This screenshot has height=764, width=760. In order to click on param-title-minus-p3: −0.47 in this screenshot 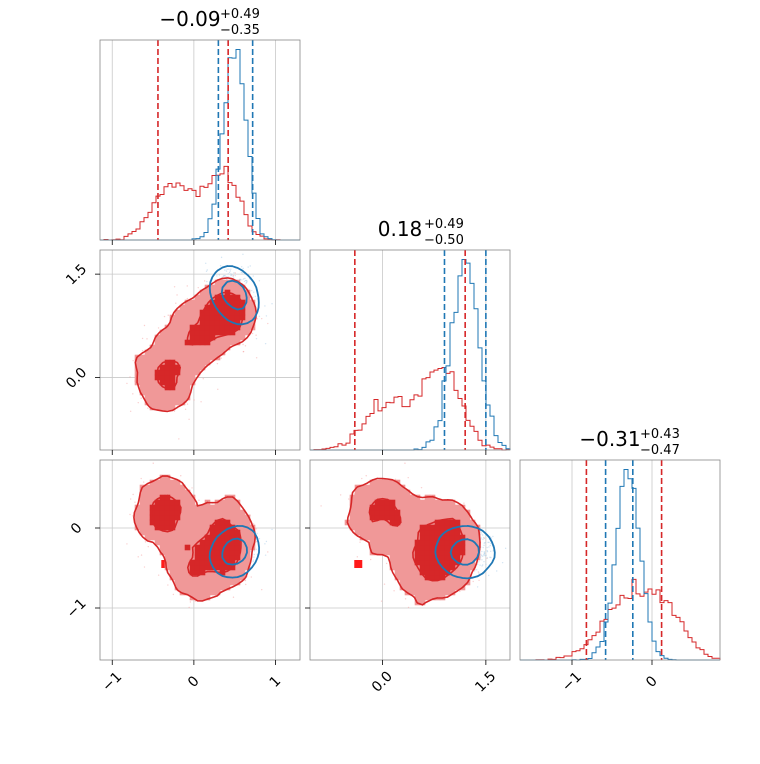, I will do `click(660, 450)`.